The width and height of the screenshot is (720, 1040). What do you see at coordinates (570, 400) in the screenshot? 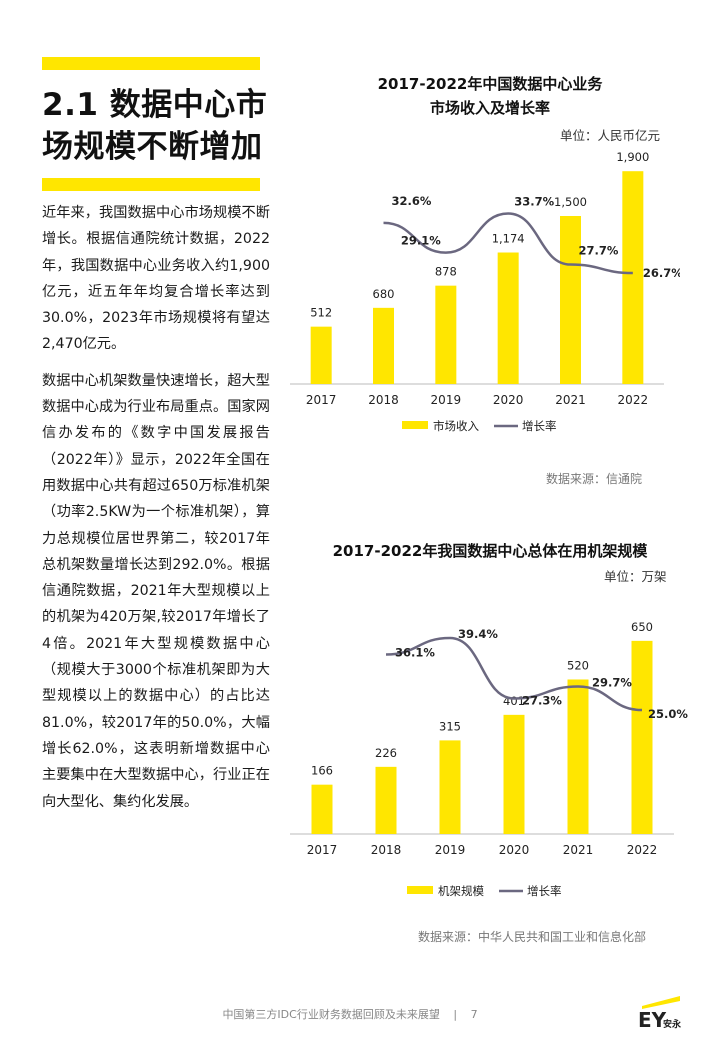
I see `chart1-tick-2021: 2021` at bounding box center [570, 400].